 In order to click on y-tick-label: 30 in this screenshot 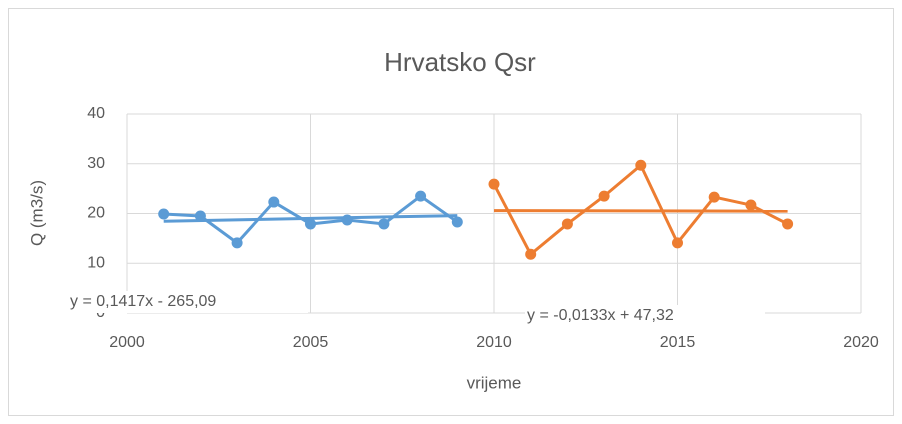, I will do `click(96, 163)`.